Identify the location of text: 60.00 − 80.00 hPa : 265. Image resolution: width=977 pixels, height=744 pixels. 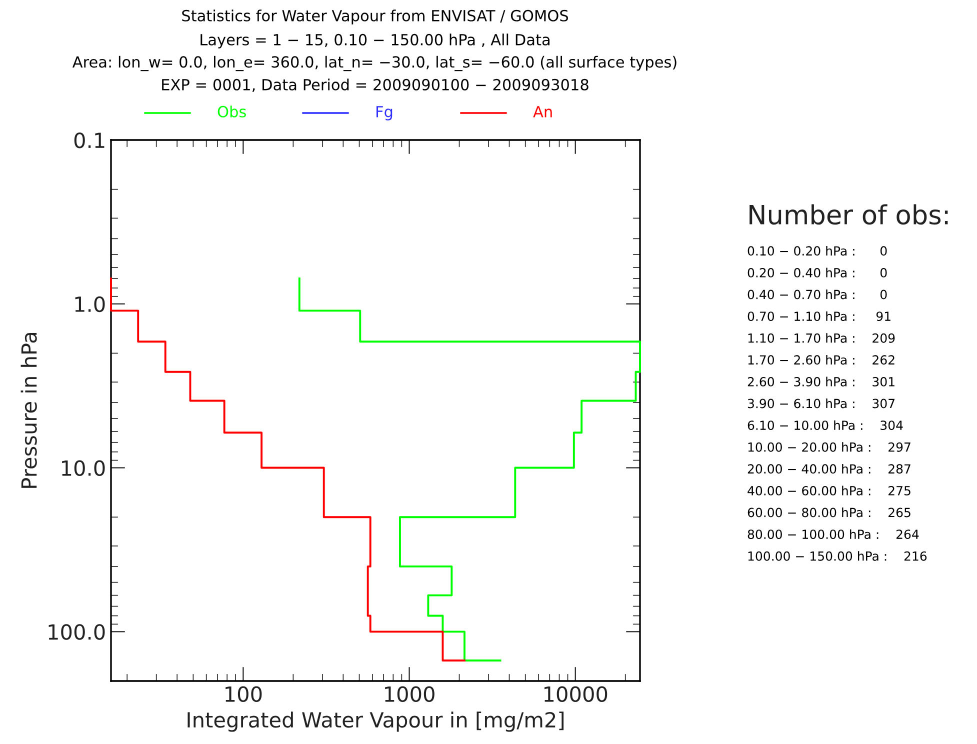
(829, 513).